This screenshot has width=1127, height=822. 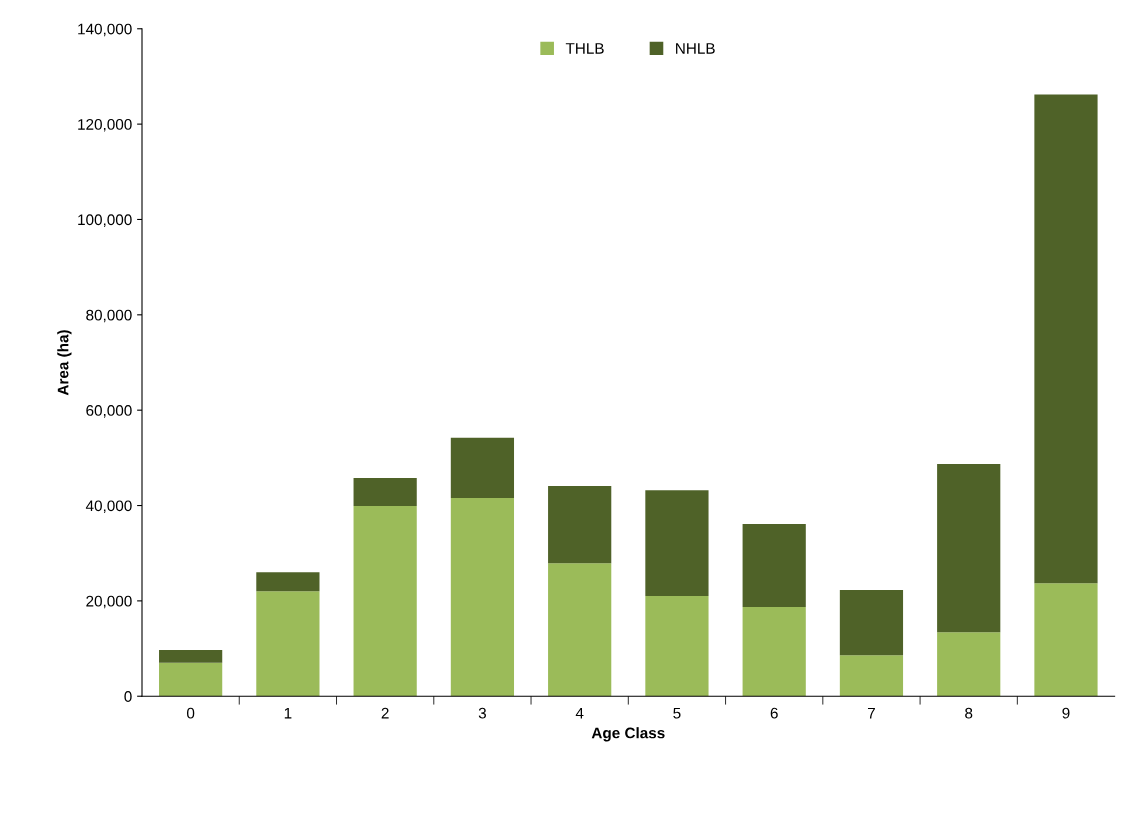 What do you see at coordinates (482, 713) in the screenshot?
I see `x-tick-label: 3` at bounding box center [482, 713].